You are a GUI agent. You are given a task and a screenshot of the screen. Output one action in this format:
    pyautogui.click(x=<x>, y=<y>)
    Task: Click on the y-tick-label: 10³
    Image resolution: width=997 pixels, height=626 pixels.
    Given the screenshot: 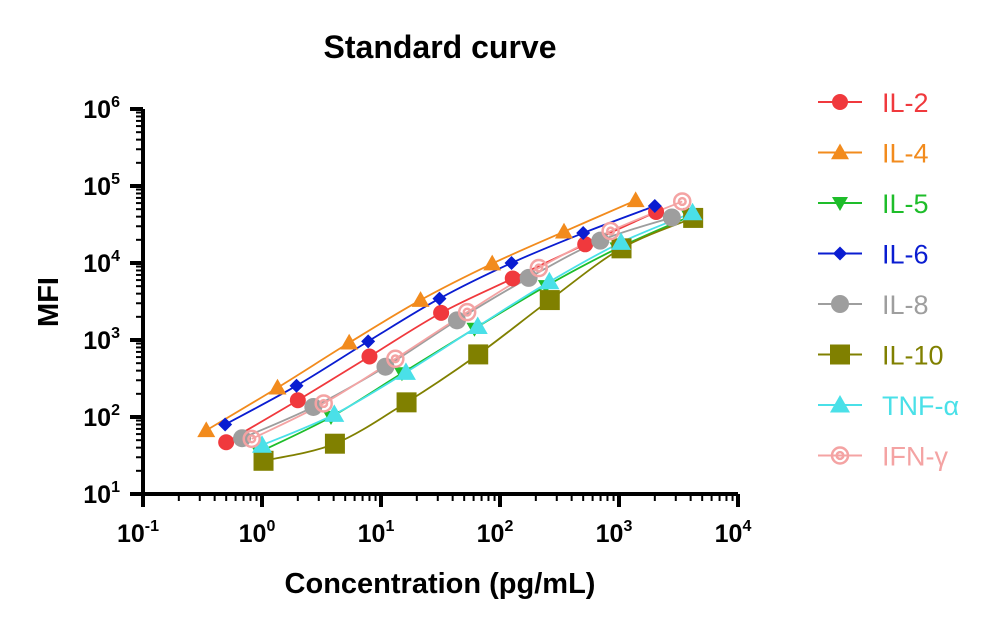 What is the action you would take?
    pyautogui.click(x=101, y=340)
    